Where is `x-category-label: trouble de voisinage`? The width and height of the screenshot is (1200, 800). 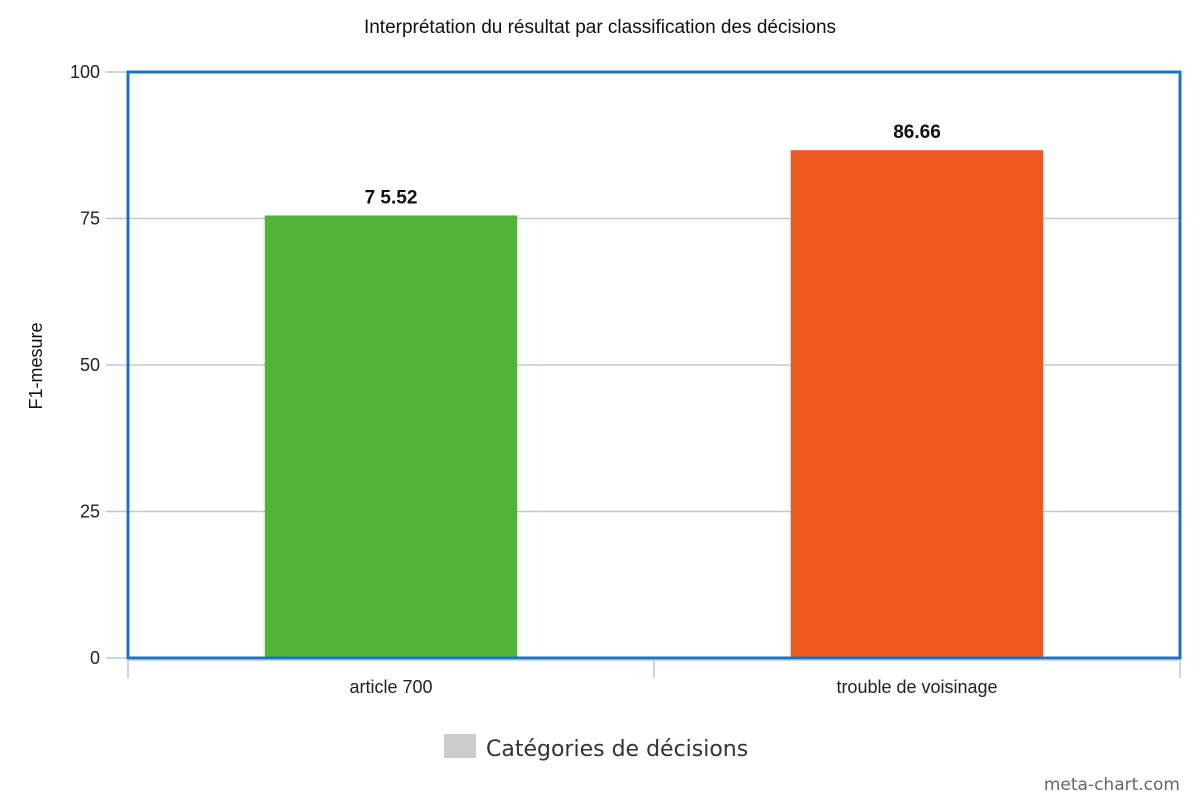 x-category-label: trouble de voisinage is located at coordinates (916, 687).